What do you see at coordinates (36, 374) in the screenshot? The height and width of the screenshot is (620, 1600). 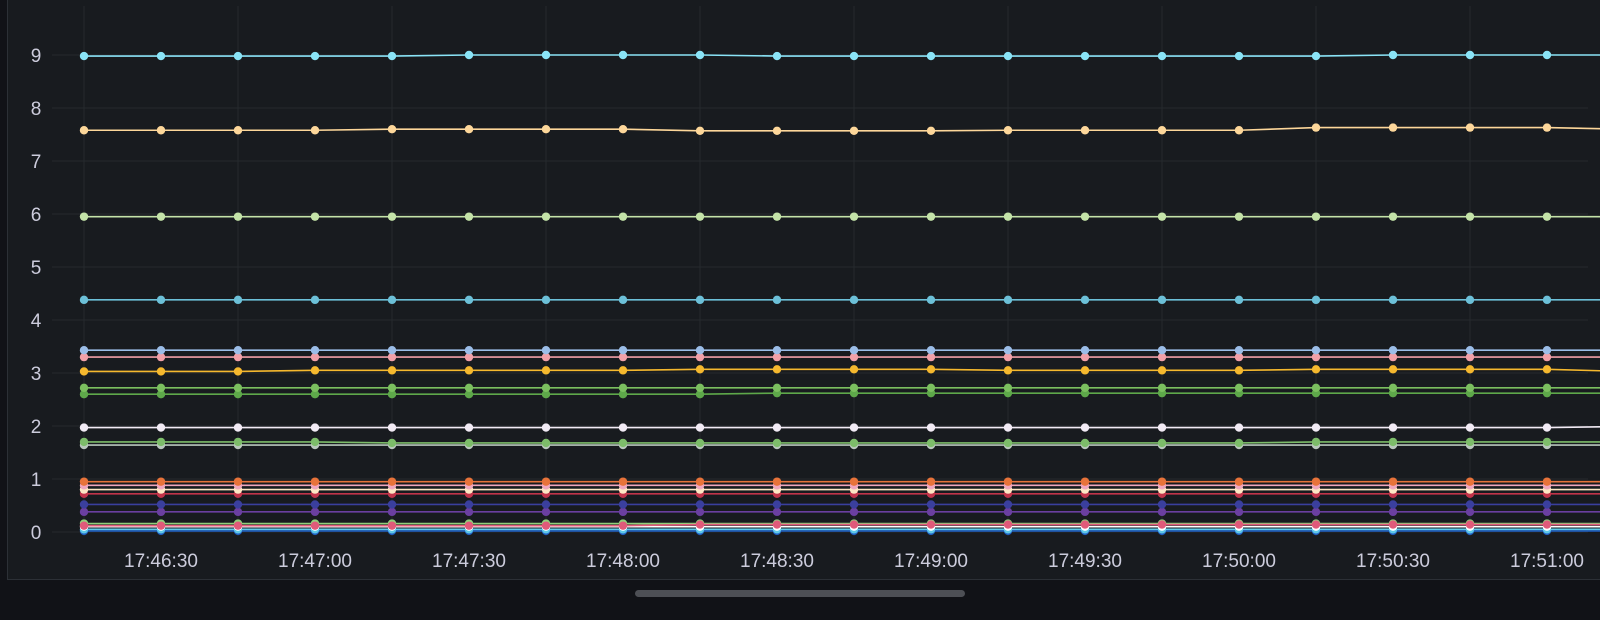 I see `y-tick-label: 3` at bounding box center [36, 374].